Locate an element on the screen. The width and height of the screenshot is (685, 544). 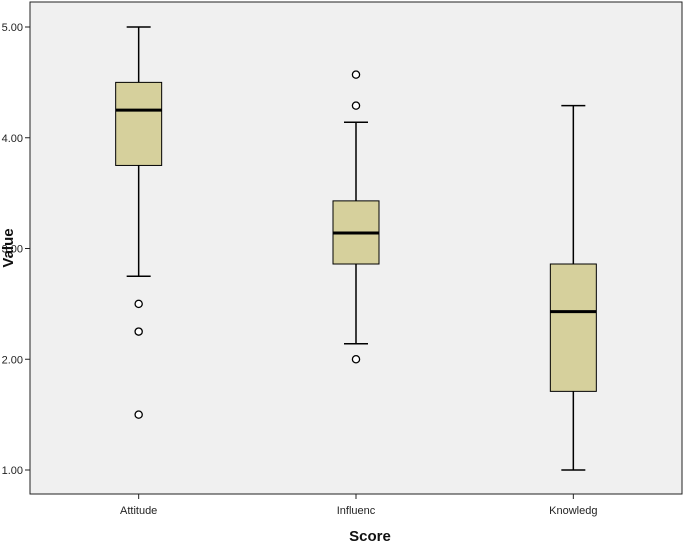
y-tick-label: 4.00 is located at coordinates (12, 139).